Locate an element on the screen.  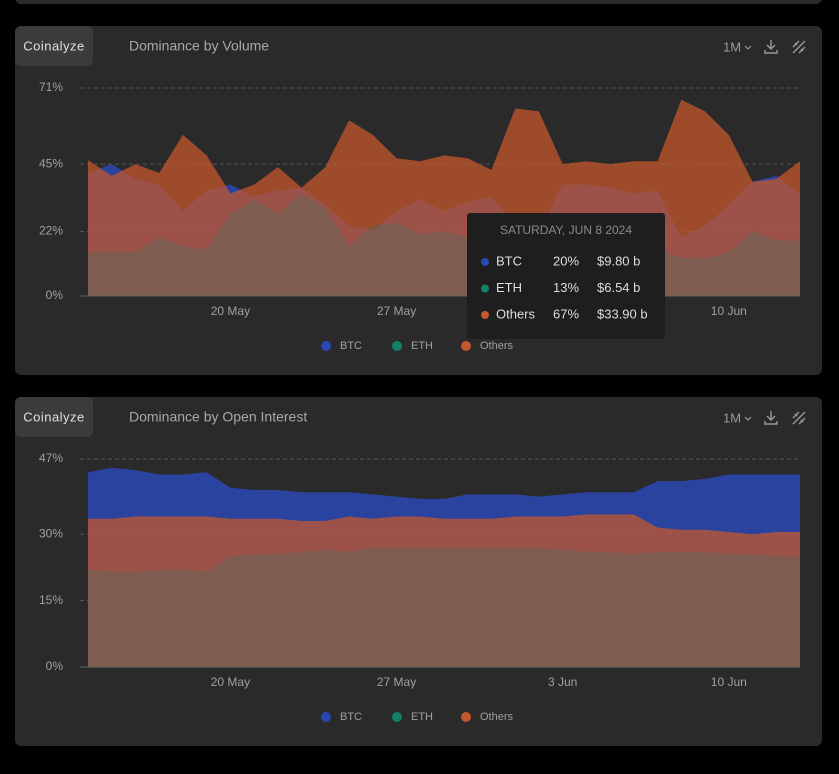
chart-title: Dominance by Open Interest is located at coordinates (218, 417).